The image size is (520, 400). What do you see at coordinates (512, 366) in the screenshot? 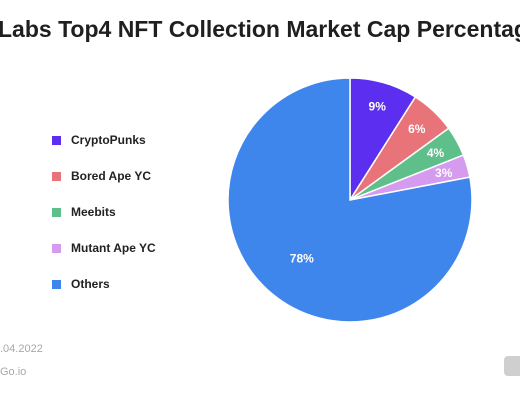
I see `brand-logo-icon` at bounding box center [512, 366].